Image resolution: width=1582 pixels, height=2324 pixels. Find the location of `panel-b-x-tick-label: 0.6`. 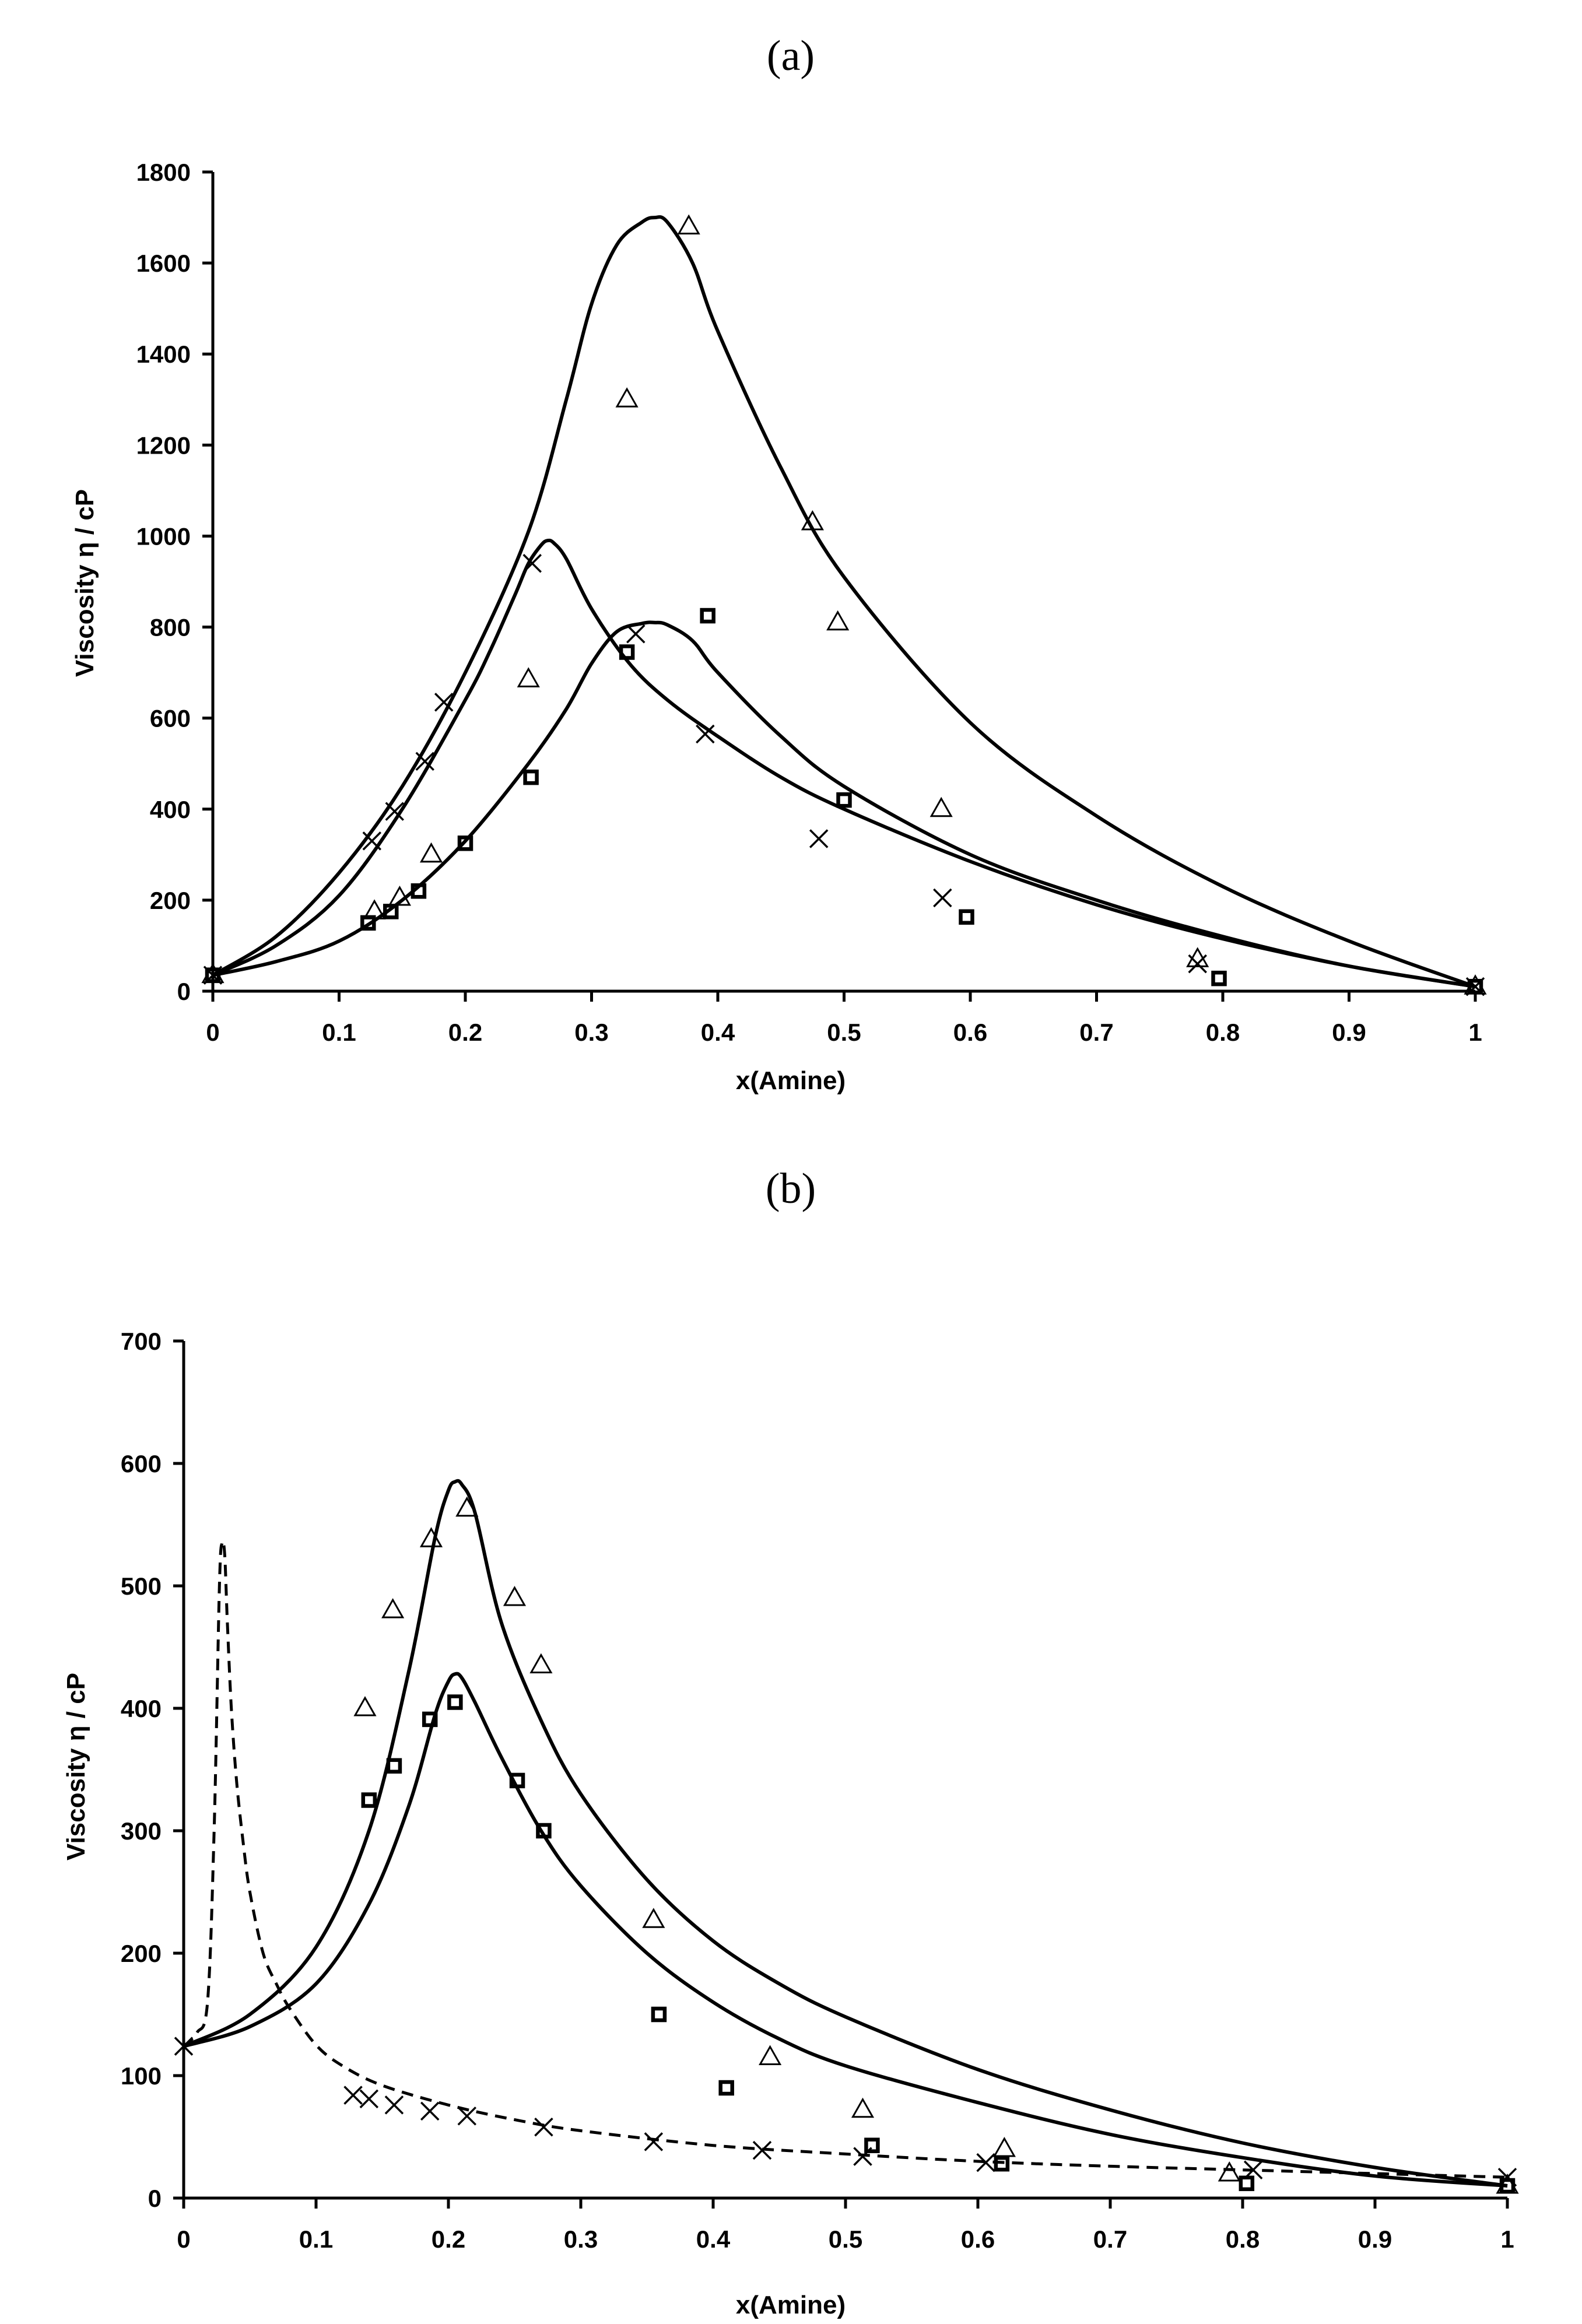

panel-b-x-tick-label: 0.6 is located at coordinates (978, 2239).